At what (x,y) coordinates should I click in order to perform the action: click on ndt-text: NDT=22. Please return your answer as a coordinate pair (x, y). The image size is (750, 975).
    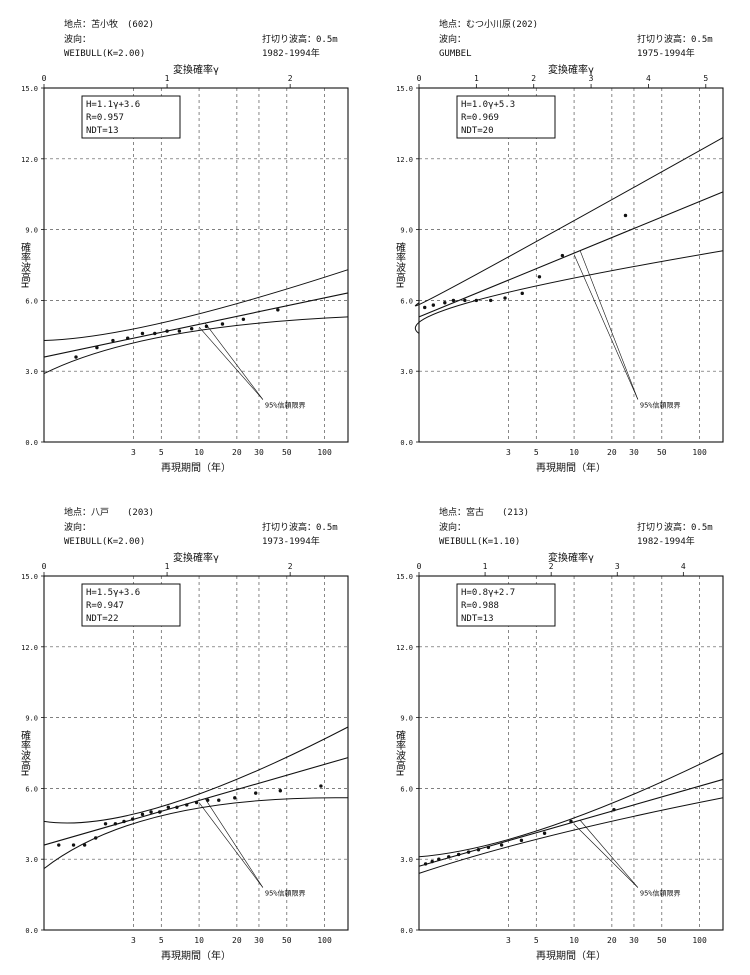
    Looking at the image, I should click on (102, 619).